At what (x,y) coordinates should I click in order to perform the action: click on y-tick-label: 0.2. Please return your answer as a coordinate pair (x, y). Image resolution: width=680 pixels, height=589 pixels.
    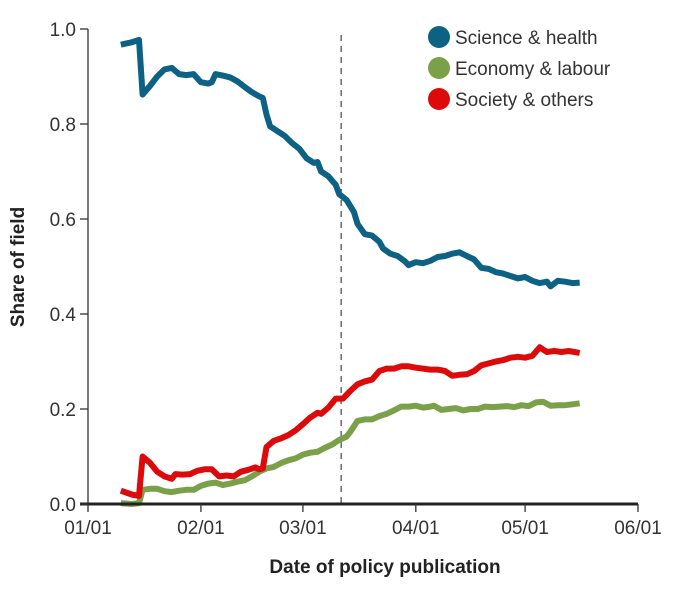
    Looking at the image, I should click on (63, 410).